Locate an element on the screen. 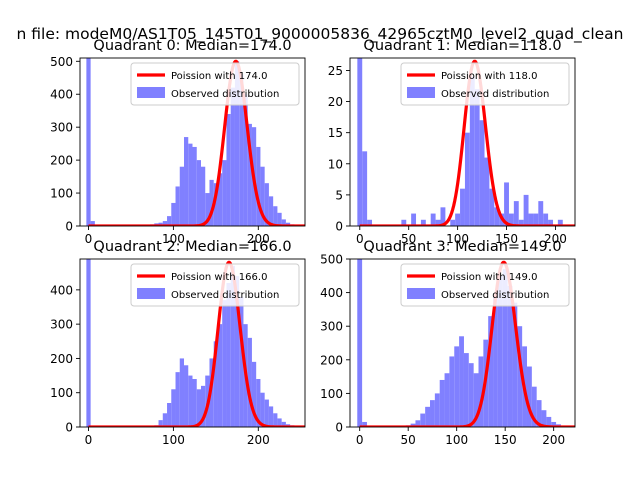 The width and height of the screenshot is (640, 480). quadrant-1-plot-area is located at coordinates (466, 142).